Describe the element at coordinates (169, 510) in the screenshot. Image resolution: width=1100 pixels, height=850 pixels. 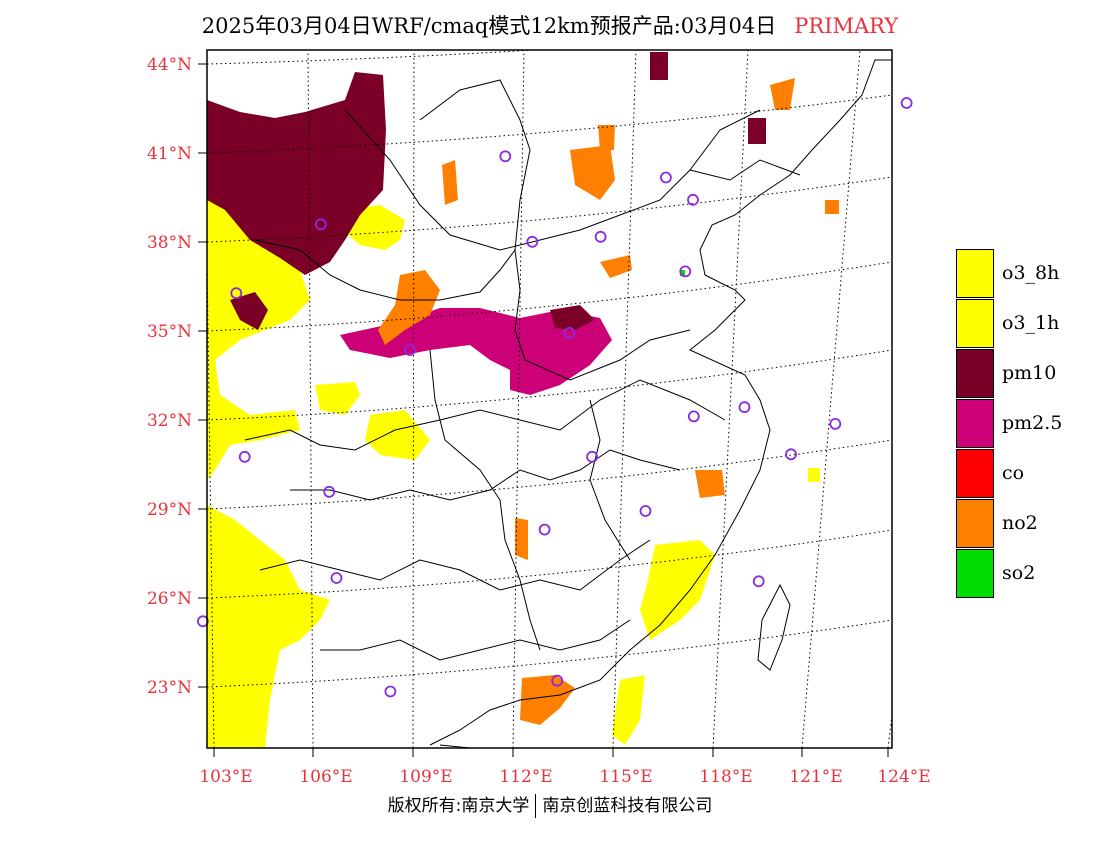
I see `lat-label-29n: 29°N` at that location.